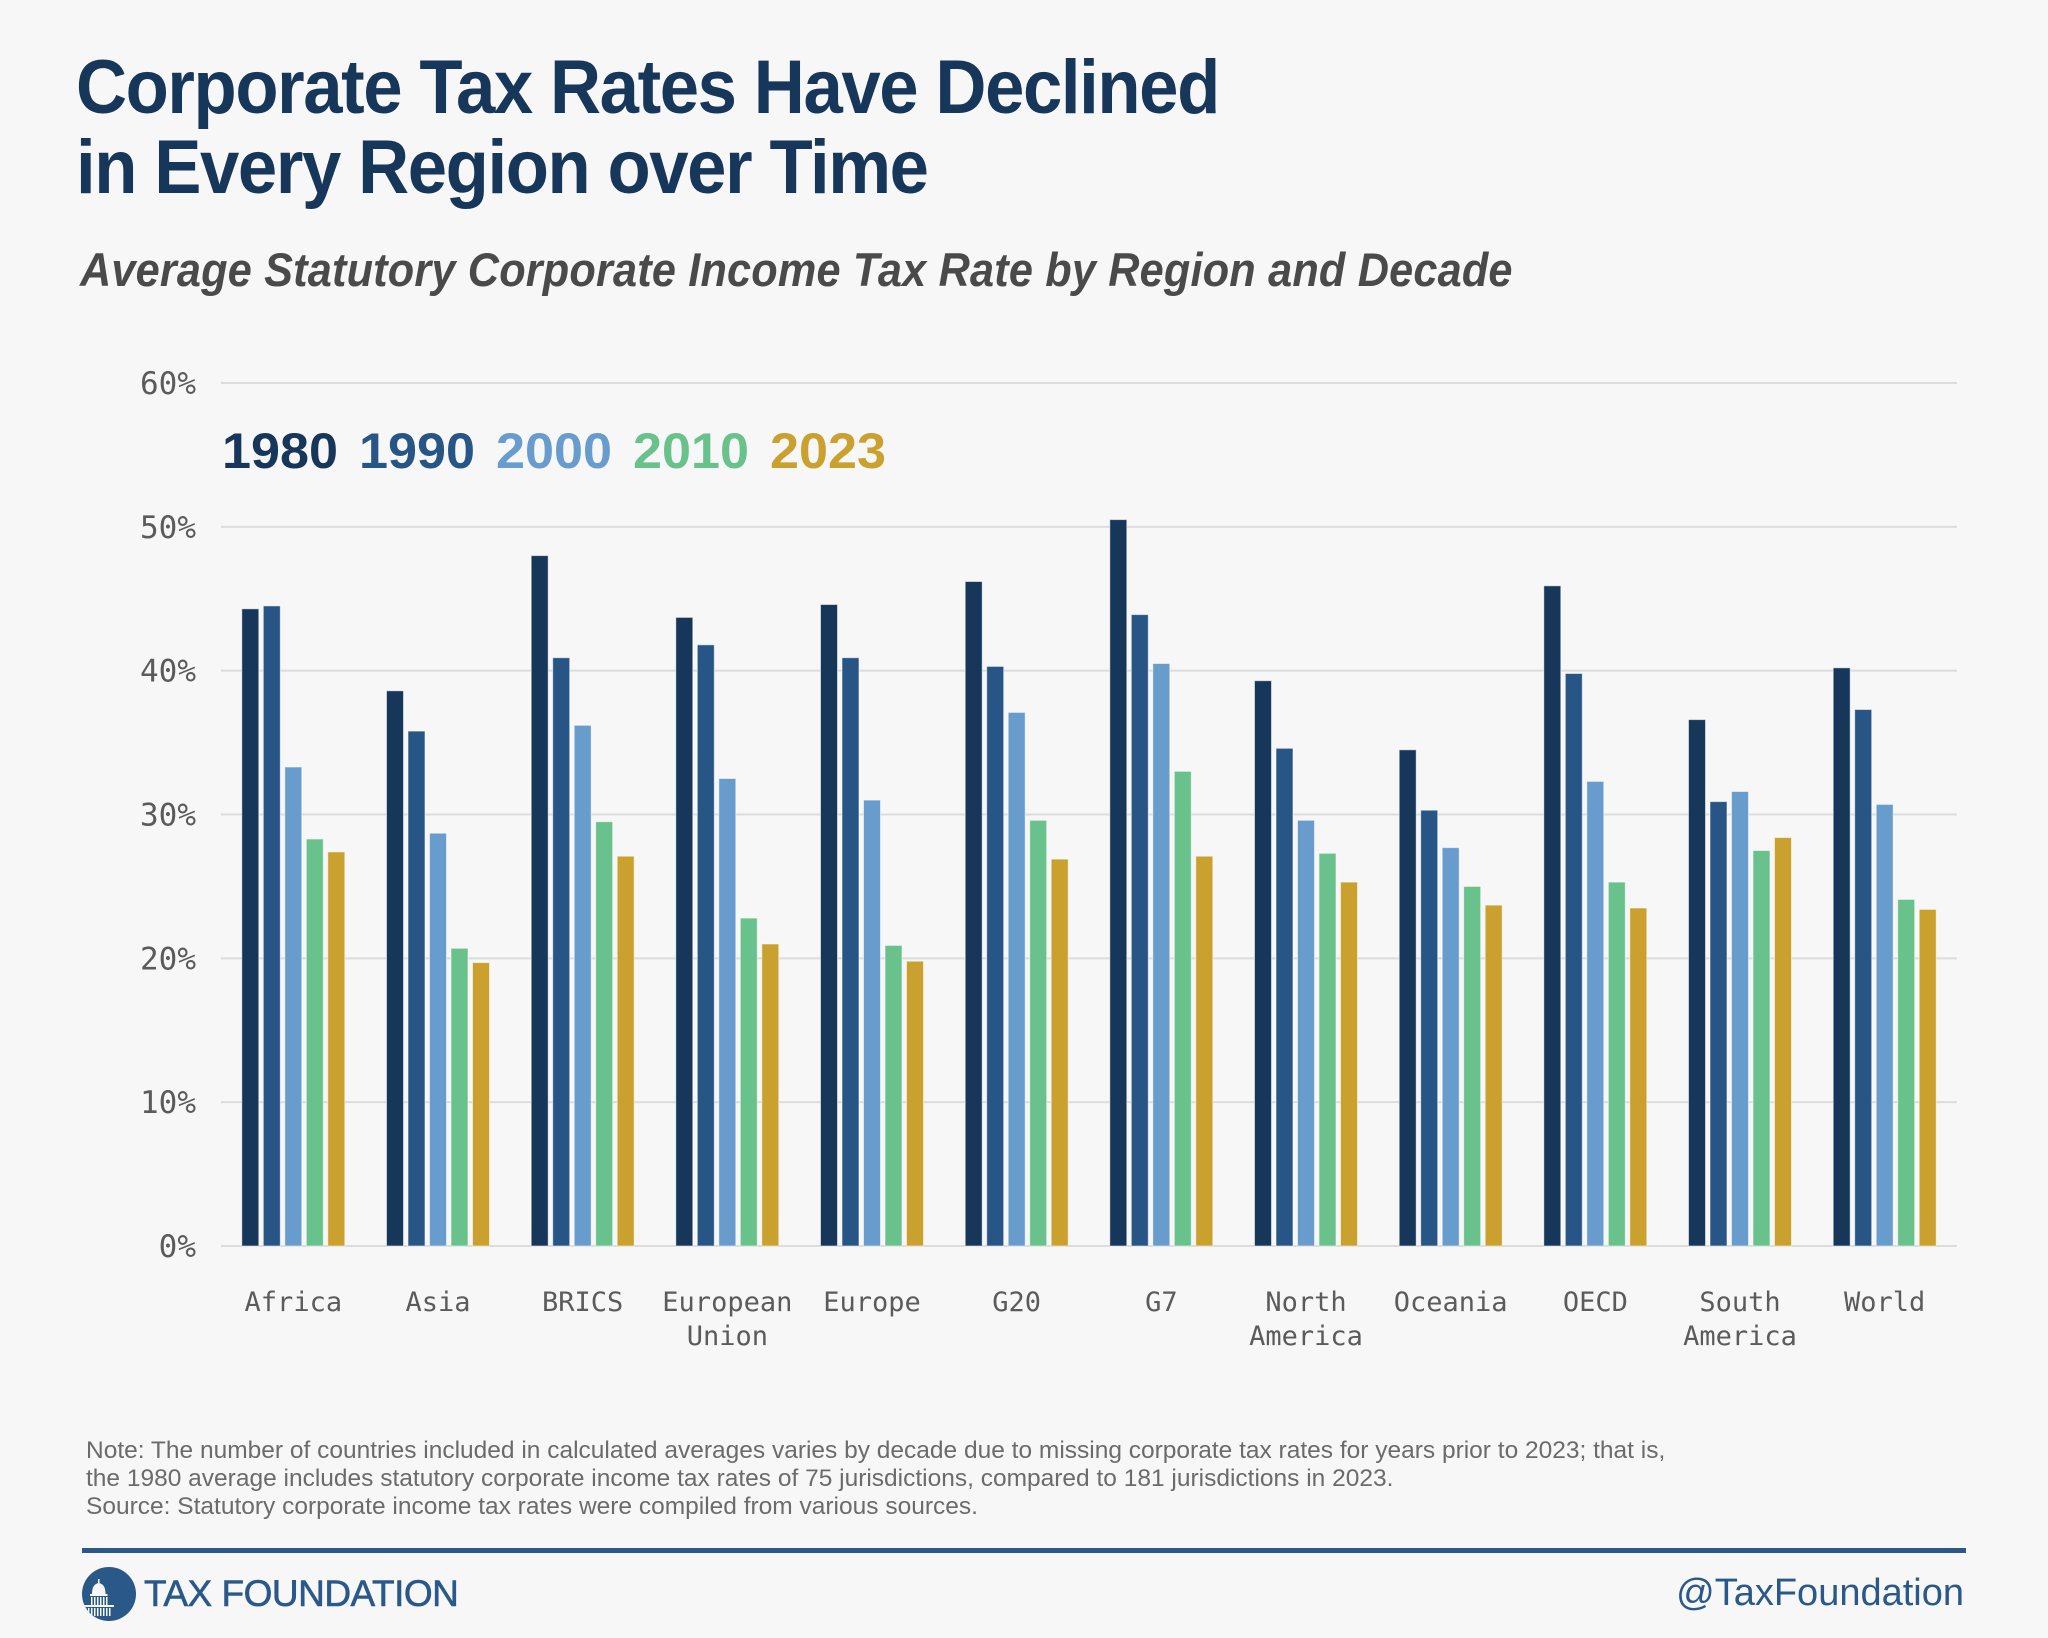 This screenshot has width=2048, height=1638. What do you see at coordinates (727, 1336) in the screenshot?
I see `x-tick-label-line: Union` at bounding box center [727, 1336].